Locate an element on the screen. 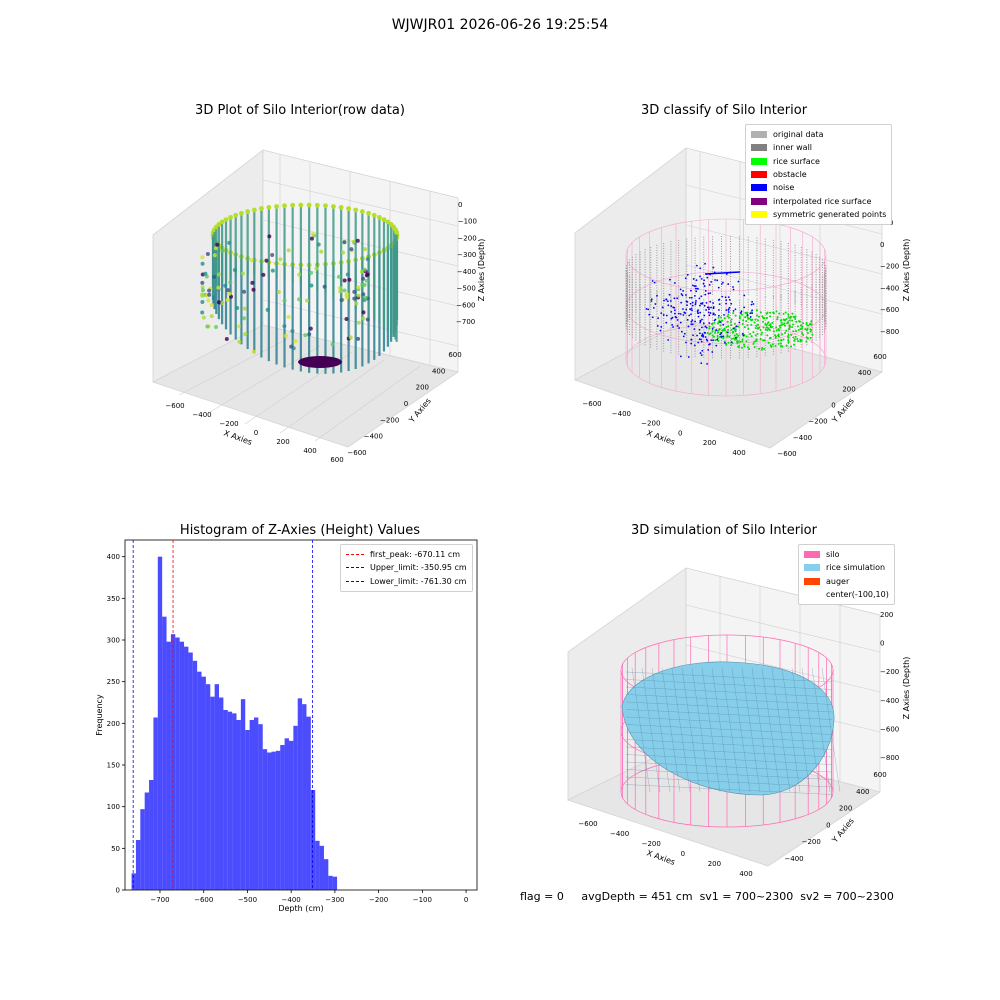 The image size is (1000, 1000). histogram-y-tick-label: 150 is located at coordinates (113, 766).